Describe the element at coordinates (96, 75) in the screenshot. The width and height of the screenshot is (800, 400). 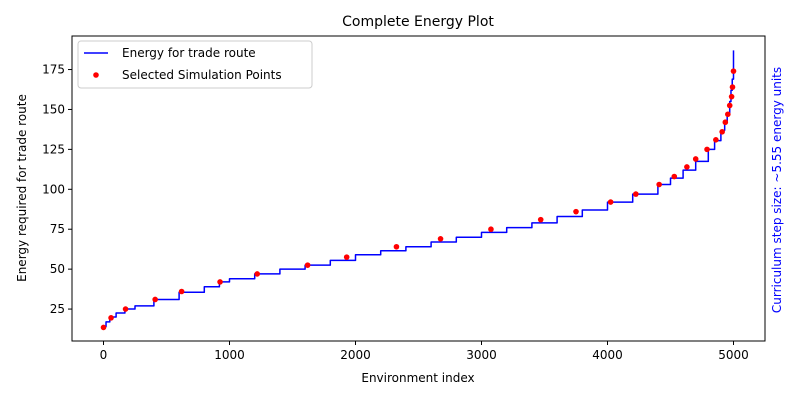
I see `legend-point-swatch` at that location.